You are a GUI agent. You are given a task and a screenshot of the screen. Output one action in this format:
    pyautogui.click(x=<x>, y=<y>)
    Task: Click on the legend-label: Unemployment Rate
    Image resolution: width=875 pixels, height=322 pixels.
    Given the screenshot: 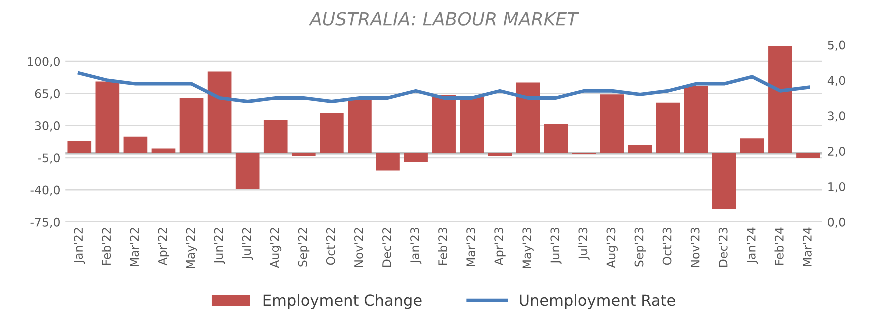 What is the action you would take?
    pyautogui.click(x=598, y=302)
    